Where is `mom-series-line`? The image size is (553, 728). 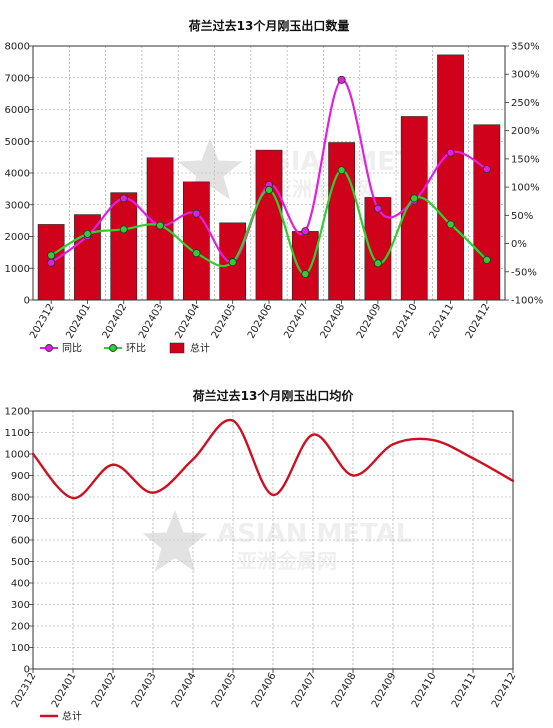 mom-series-line is located at coordinates (269, 222).